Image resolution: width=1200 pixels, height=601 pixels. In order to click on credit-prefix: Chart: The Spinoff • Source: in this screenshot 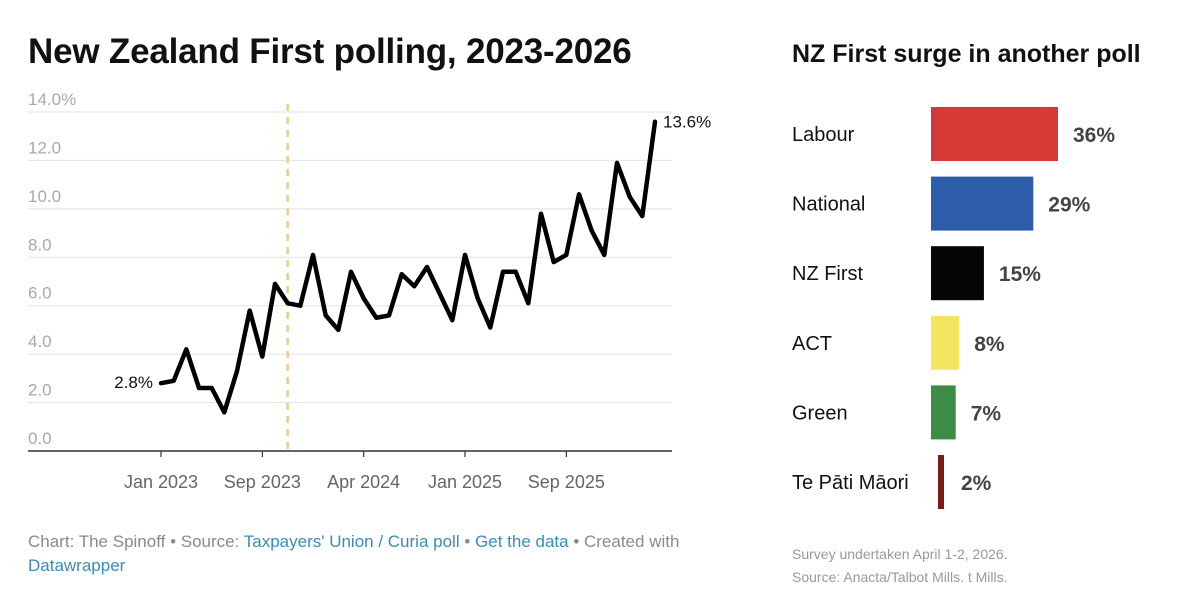, I will do `click(136, 541)`.